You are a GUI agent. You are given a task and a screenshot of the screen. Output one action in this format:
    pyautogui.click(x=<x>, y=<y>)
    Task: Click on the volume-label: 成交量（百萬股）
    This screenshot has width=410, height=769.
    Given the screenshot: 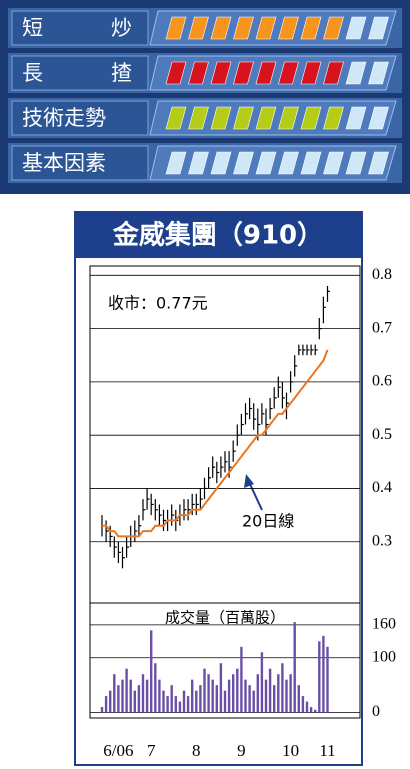 What is the action you would take?
    pyautogui.click(x=225, y=618)
    